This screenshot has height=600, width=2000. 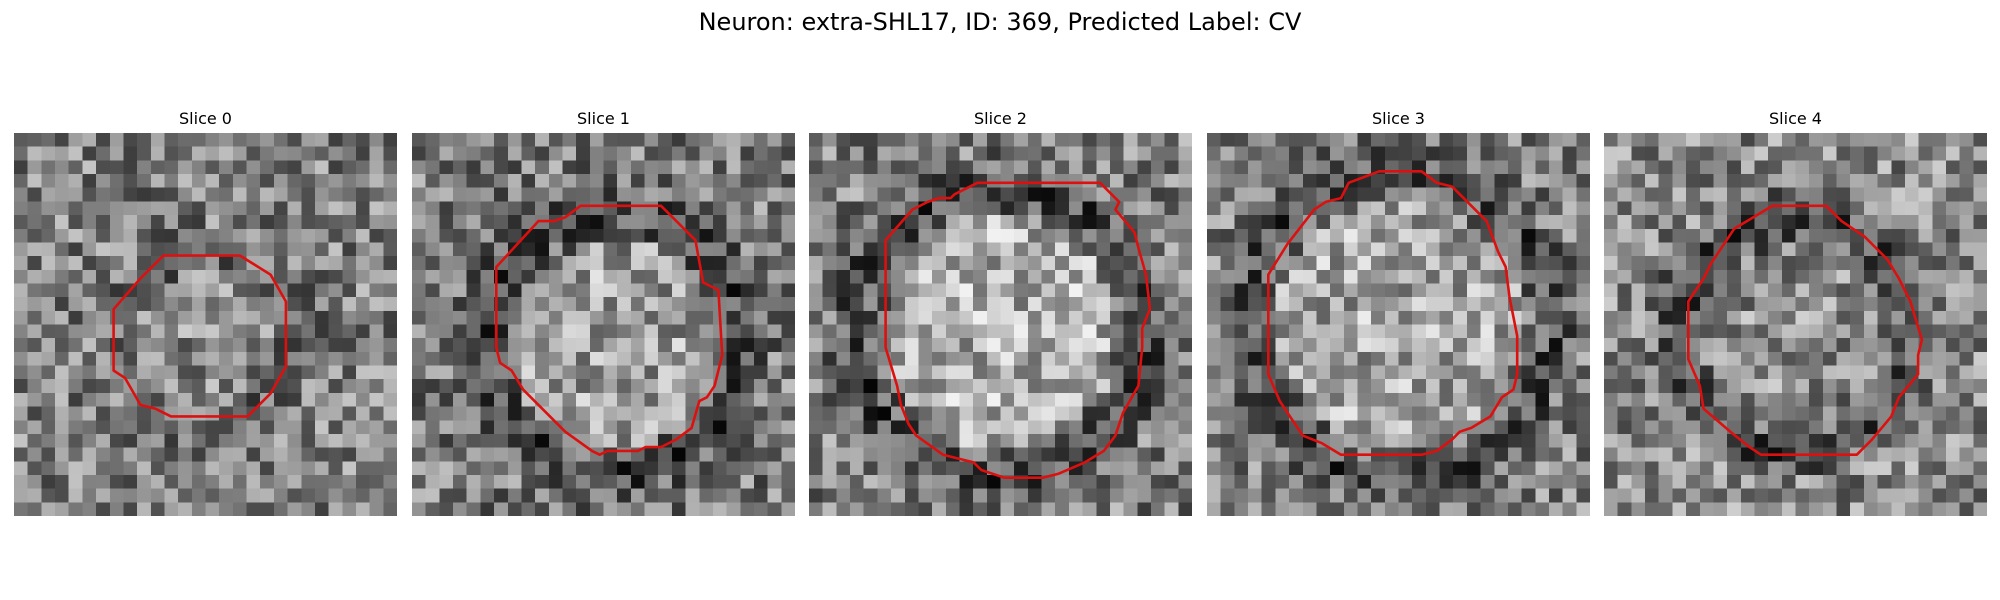 I want to click on slice-title-4: Slice 4, so click(x=1795, y=118).